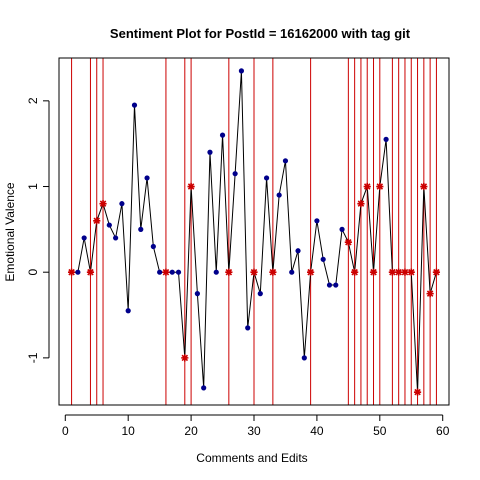  I want to click on y-tick-label: -1, so click(33, 357).